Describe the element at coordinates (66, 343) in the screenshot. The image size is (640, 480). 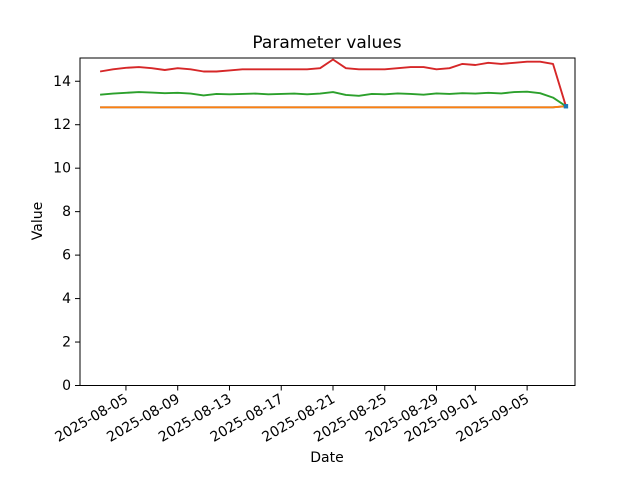
I see `y-tick-label: 2` at that location.